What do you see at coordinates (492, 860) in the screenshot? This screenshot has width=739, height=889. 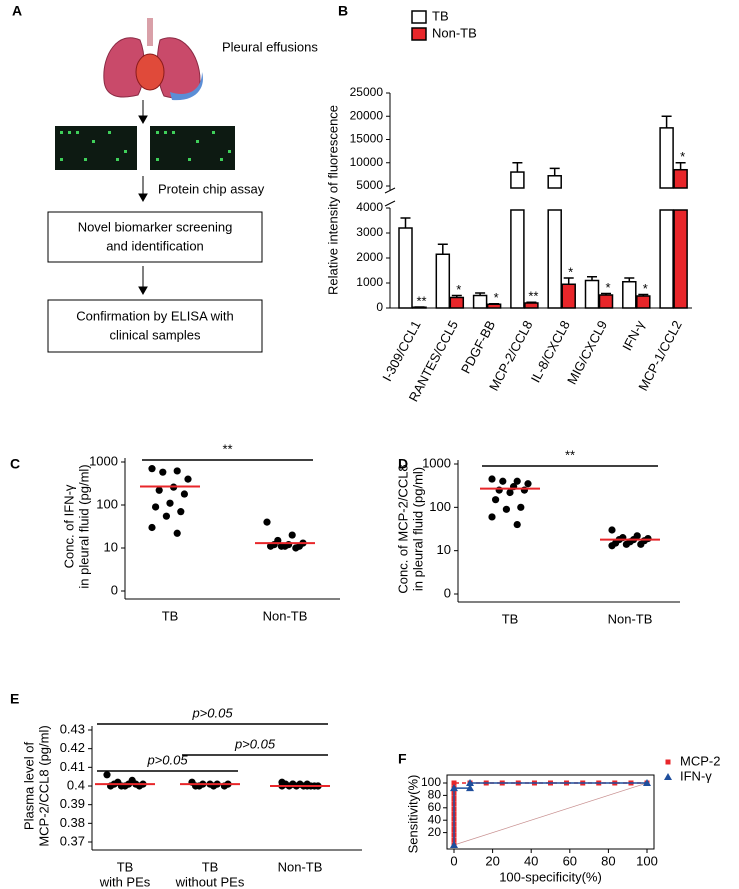 I see `x-tick-label: 20` at bounding box center [492, 860].